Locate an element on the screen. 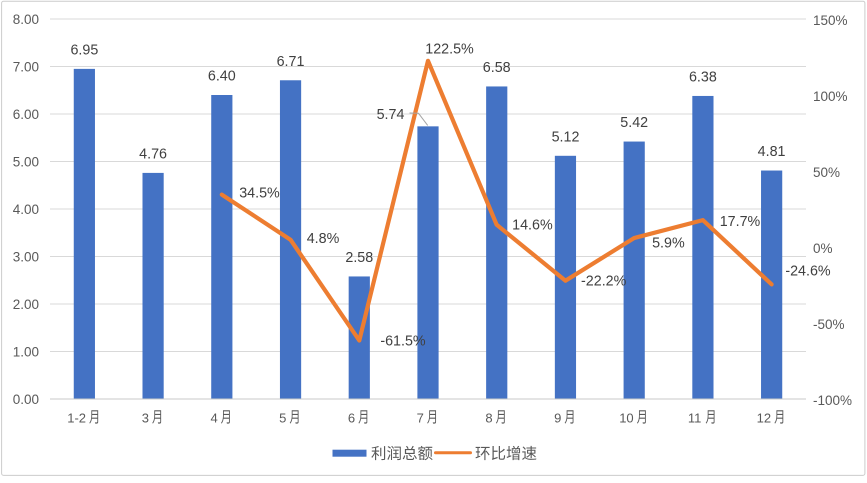 This screenshot has width=867, height=483. svg-text: 10 is located at coordinates (626, 417).